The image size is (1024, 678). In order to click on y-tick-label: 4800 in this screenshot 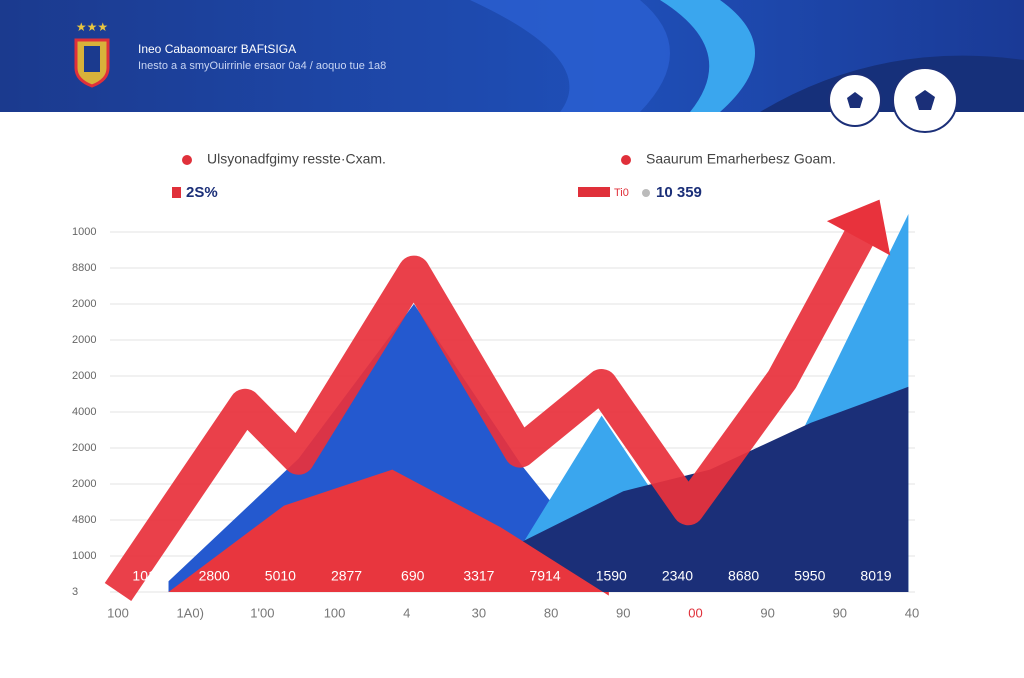, I will do `click(84, 520)`.